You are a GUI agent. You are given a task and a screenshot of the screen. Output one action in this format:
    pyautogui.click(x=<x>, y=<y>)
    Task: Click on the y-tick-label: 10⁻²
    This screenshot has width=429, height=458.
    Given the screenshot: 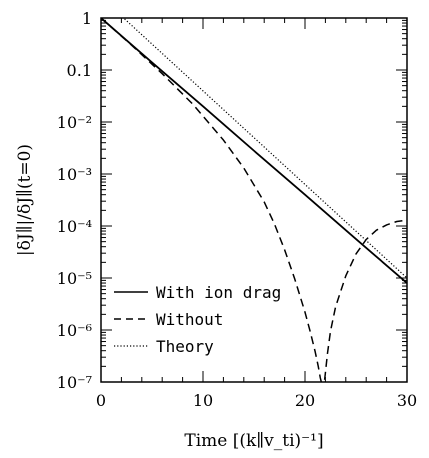 What is the action you would take?
    pyautogui.click(x=74, y=122)
    